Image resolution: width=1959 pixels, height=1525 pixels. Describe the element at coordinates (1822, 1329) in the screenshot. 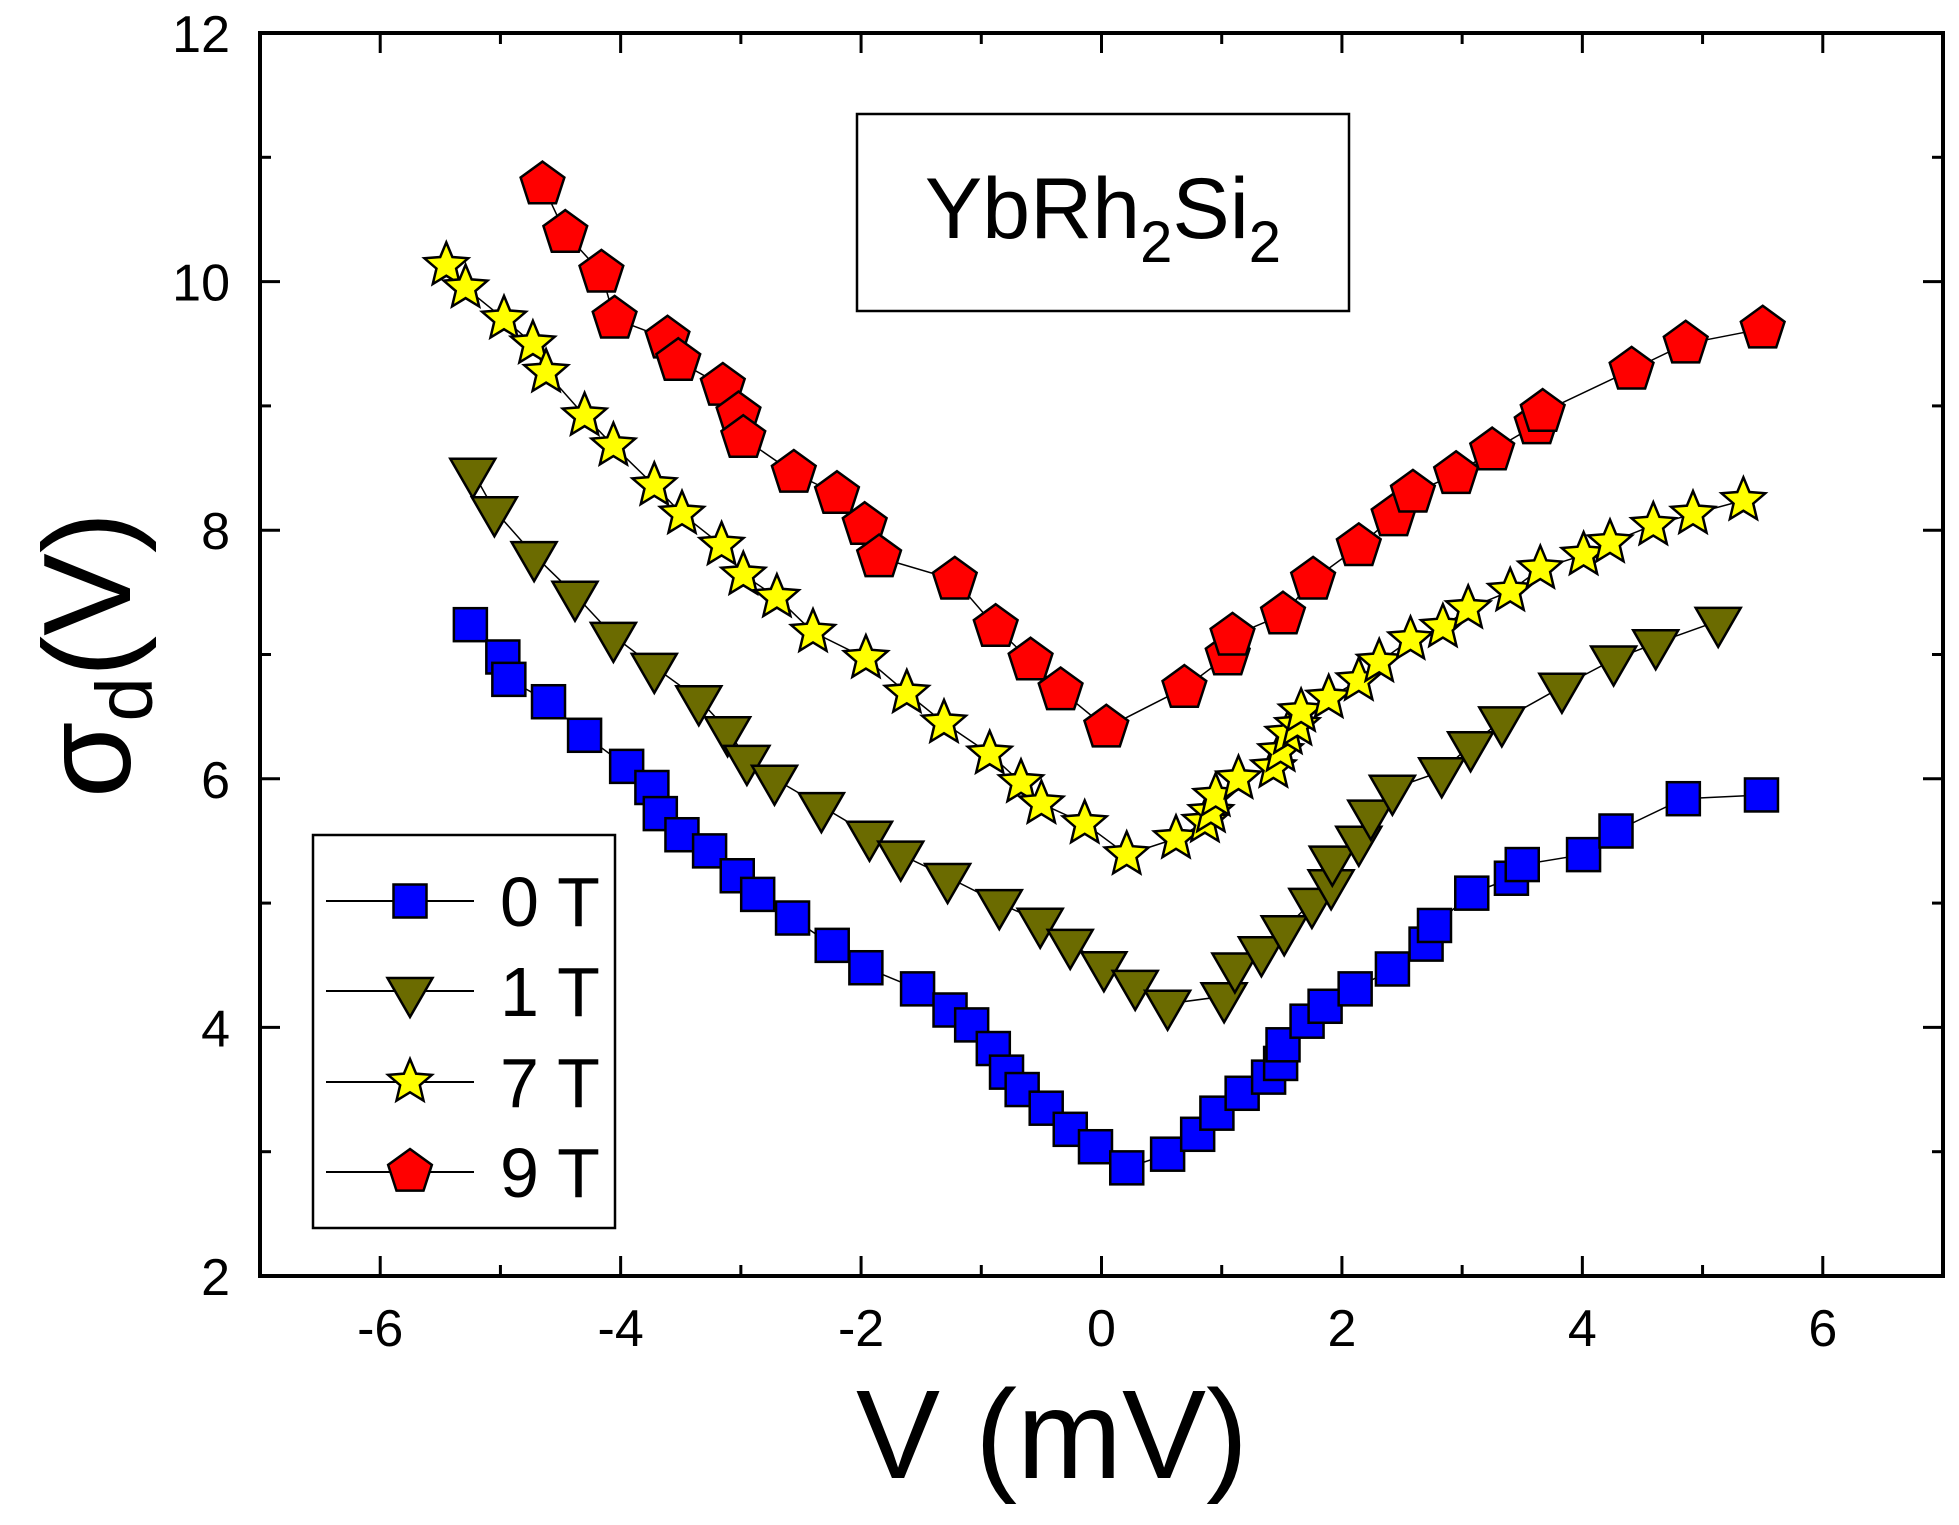

I see `x-tick-label: 6` at that location.